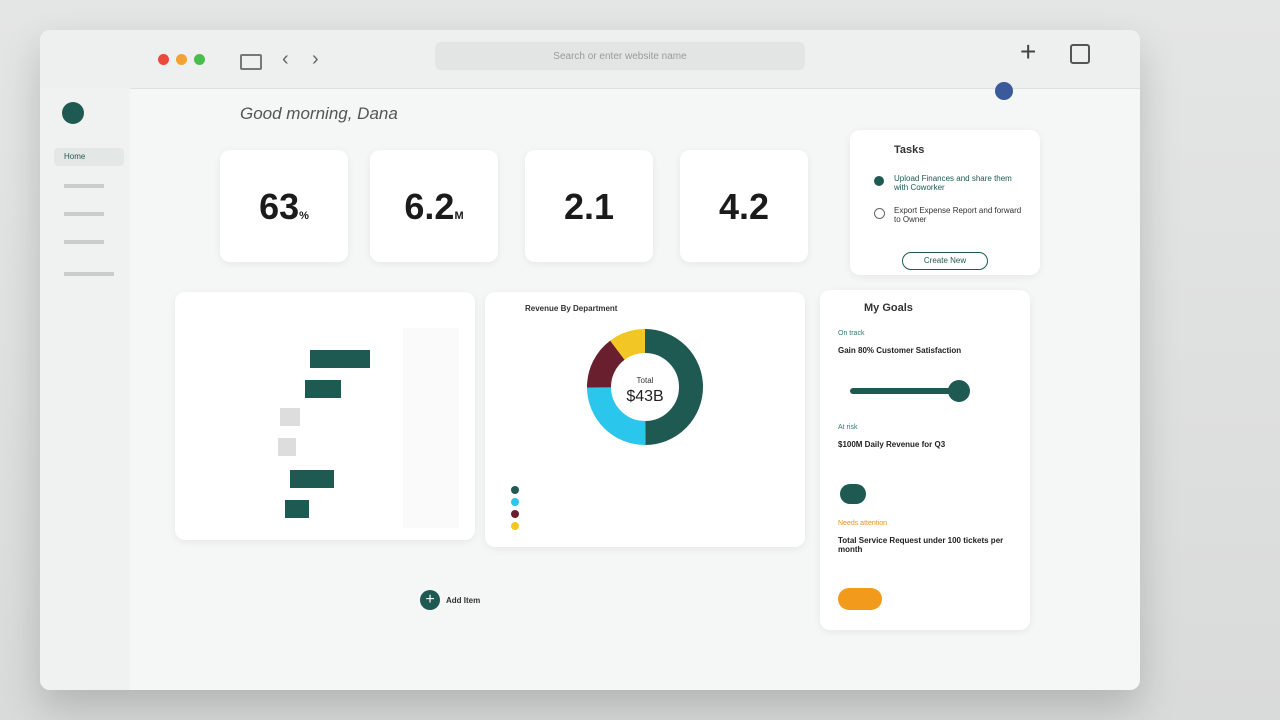  What do you see at coordinates (304, 216) in the screenshot?
I see `kpi-unit: %` at bounding box center [304, 216].